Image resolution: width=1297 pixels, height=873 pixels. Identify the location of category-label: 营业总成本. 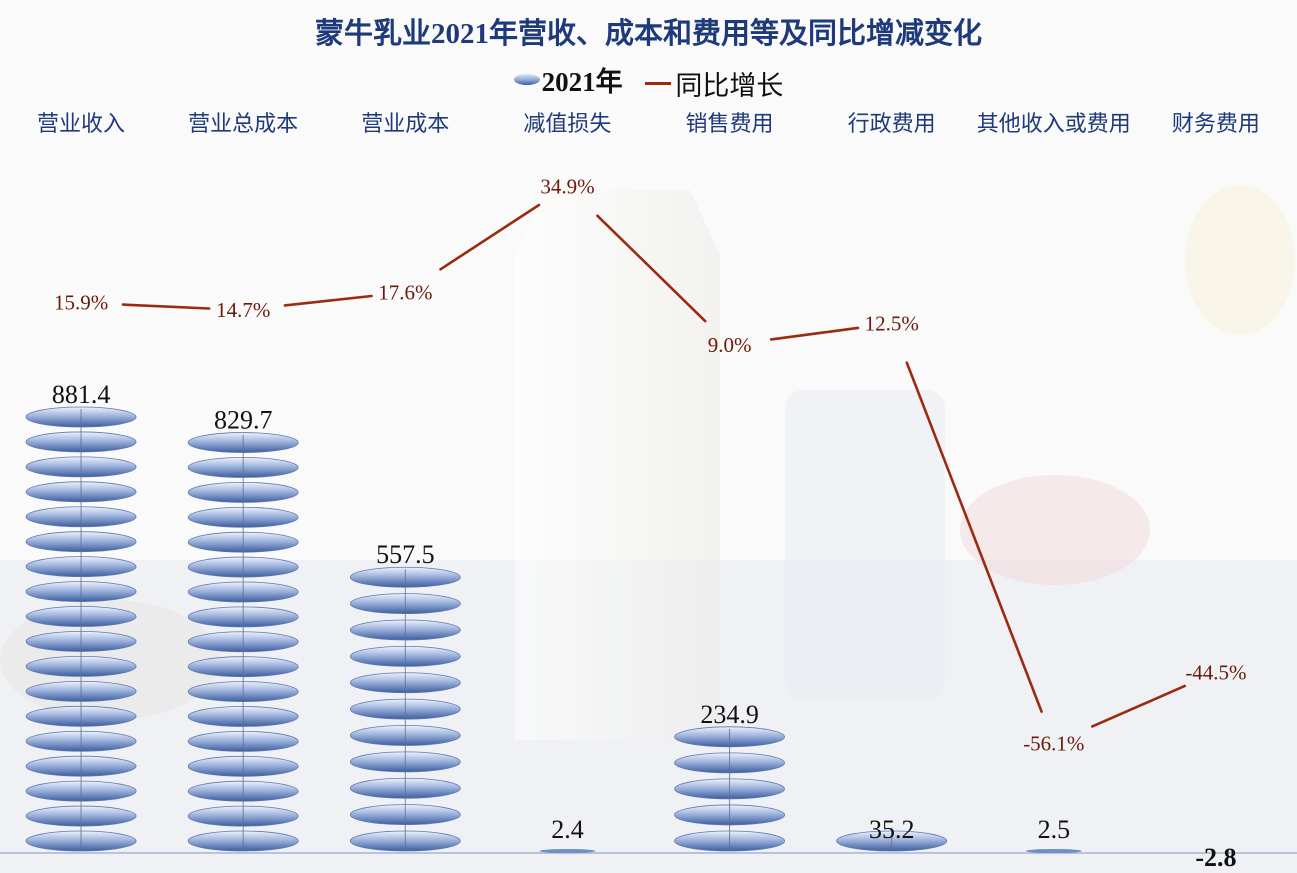
(243, 124).